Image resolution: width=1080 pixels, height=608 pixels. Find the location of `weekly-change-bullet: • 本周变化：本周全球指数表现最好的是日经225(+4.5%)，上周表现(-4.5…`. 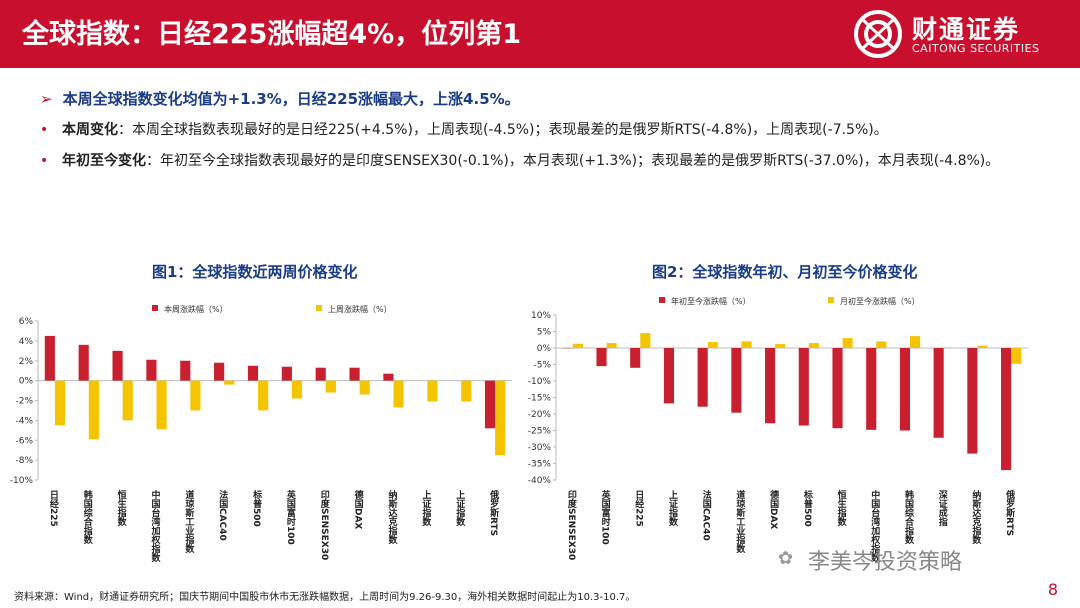

weekly-change-bullet: • 本周变化：本周全球指数表现最好的是日经225(+4.5%)，上周表现(-4.5… is located at coordinates (545, 130).